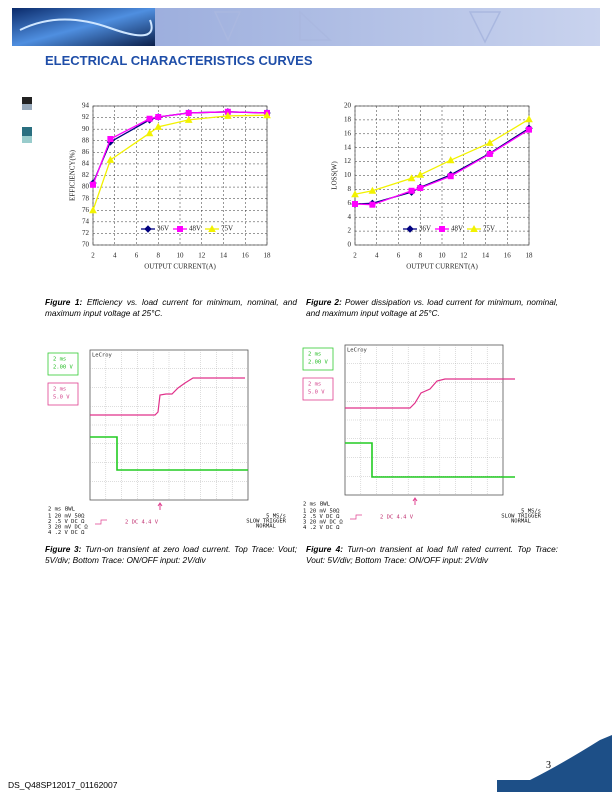 Image resolution: width=612 pixels, height=792 pixels. What do you see at coordinates (348, 133) in the screenshot?
I see `y-tick-label: 16` at bounding box center [348, 133].